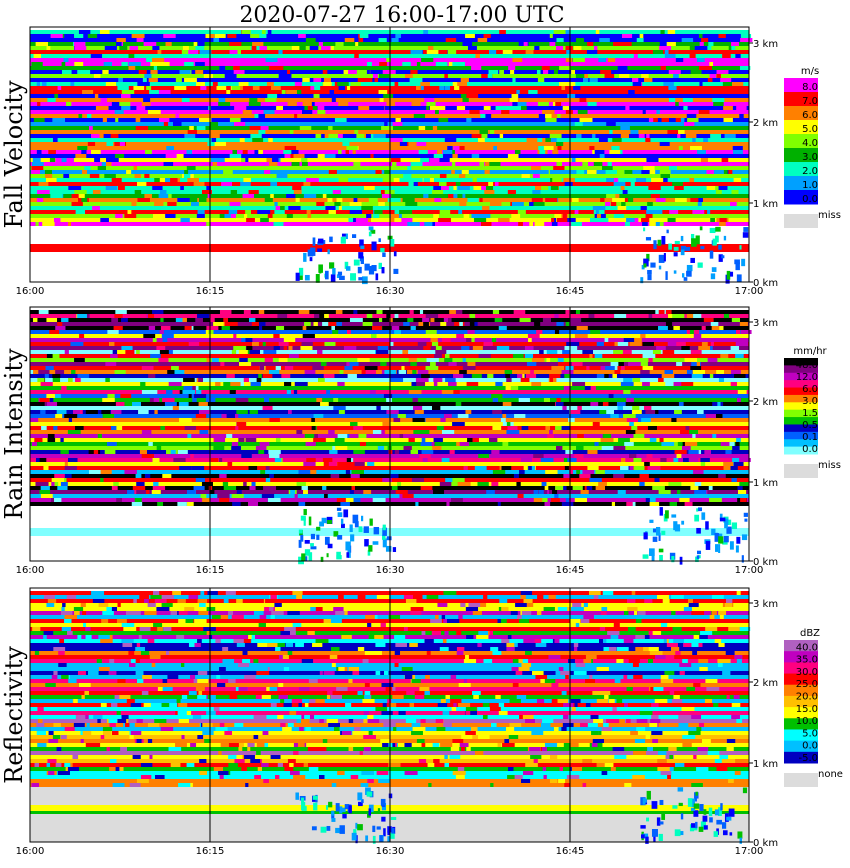  Describe the element at coordinates (810, 425) in the screenshot. I see `colorbar-level-label: 0.5` at that location.